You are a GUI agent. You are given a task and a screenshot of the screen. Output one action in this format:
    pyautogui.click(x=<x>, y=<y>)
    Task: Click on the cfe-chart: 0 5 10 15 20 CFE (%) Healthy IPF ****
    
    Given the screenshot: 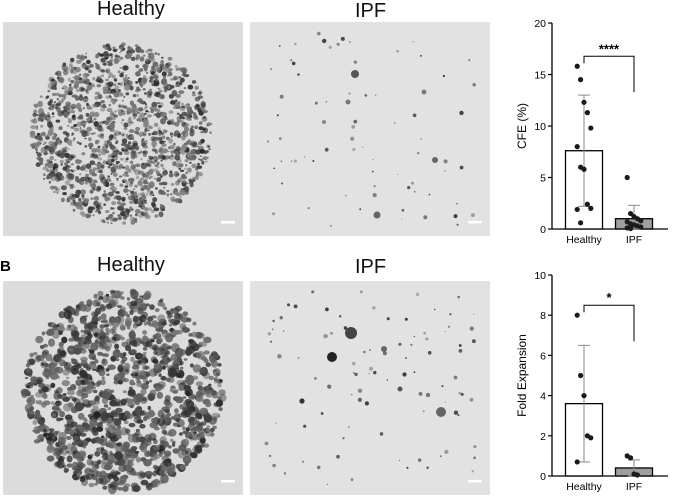 What is the action you would take?
    pyautogui.click(x=592, y=130)
    